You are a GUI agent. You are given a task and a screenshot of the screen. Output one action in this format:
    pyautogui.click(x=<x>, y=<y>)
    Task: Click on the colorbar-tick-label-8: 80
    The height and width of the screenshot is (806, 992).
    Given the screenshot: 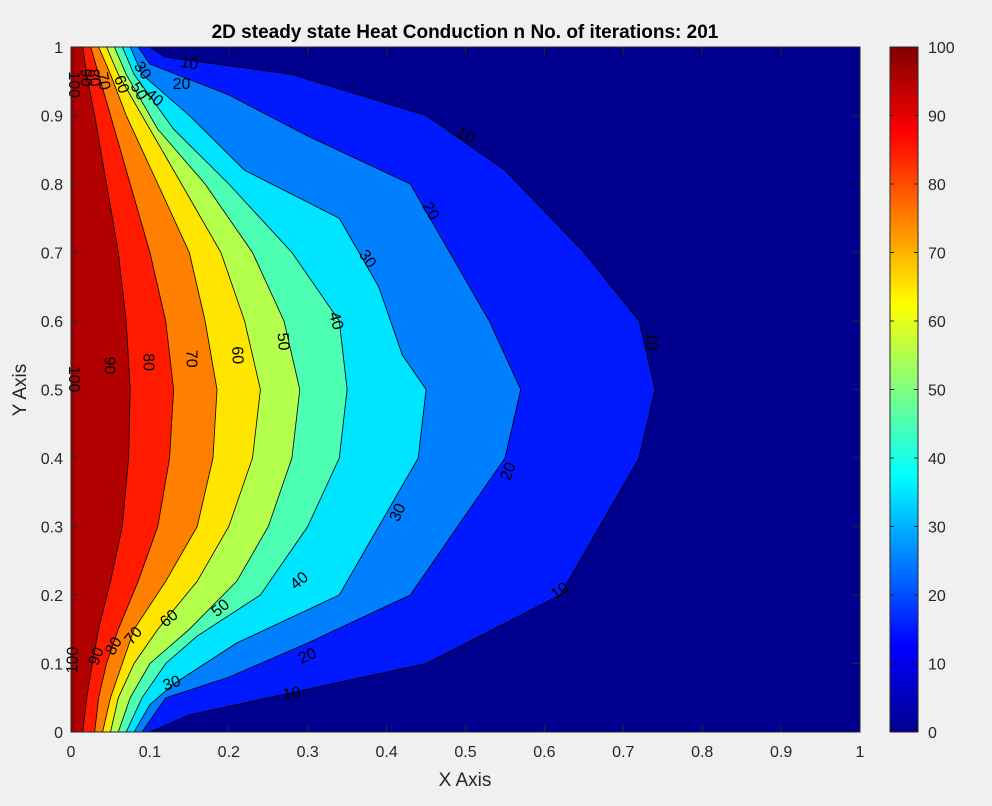 What is the action you would take?
    pyautogui.click(x=937, y=185)
    